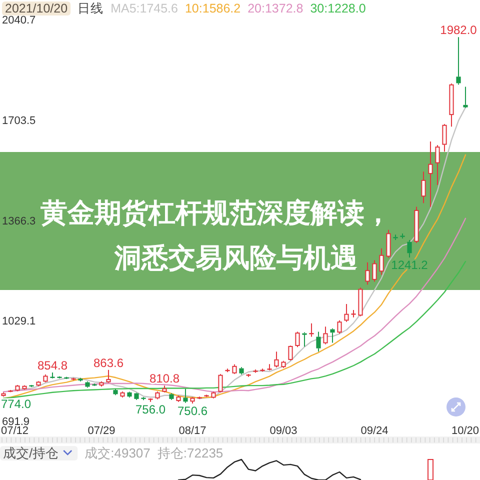 The width and height of the screenshot is (480, 480). Describe the element at coordinates (374, 431) in the screenshot. I see `x-tick-label: 09/24` at that location.